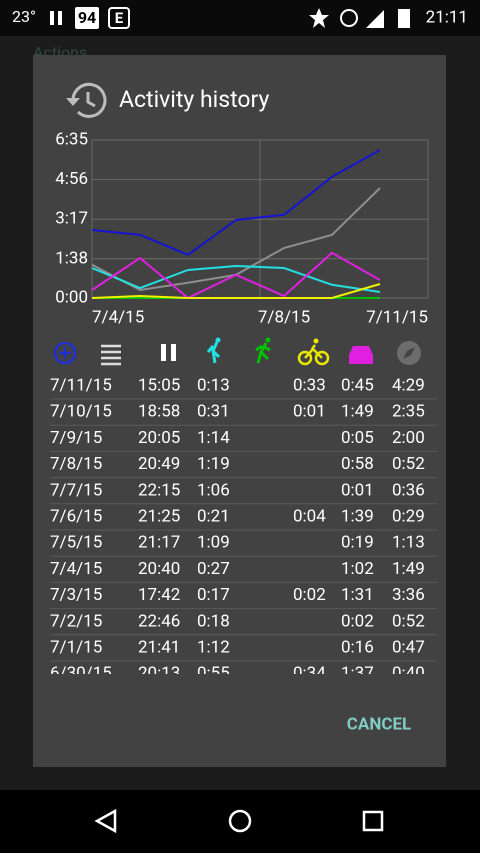 Image resolution: width=480 pixels, height=853 pixels. I want to click on y-tick-label: 4:56, so click(71, 179).